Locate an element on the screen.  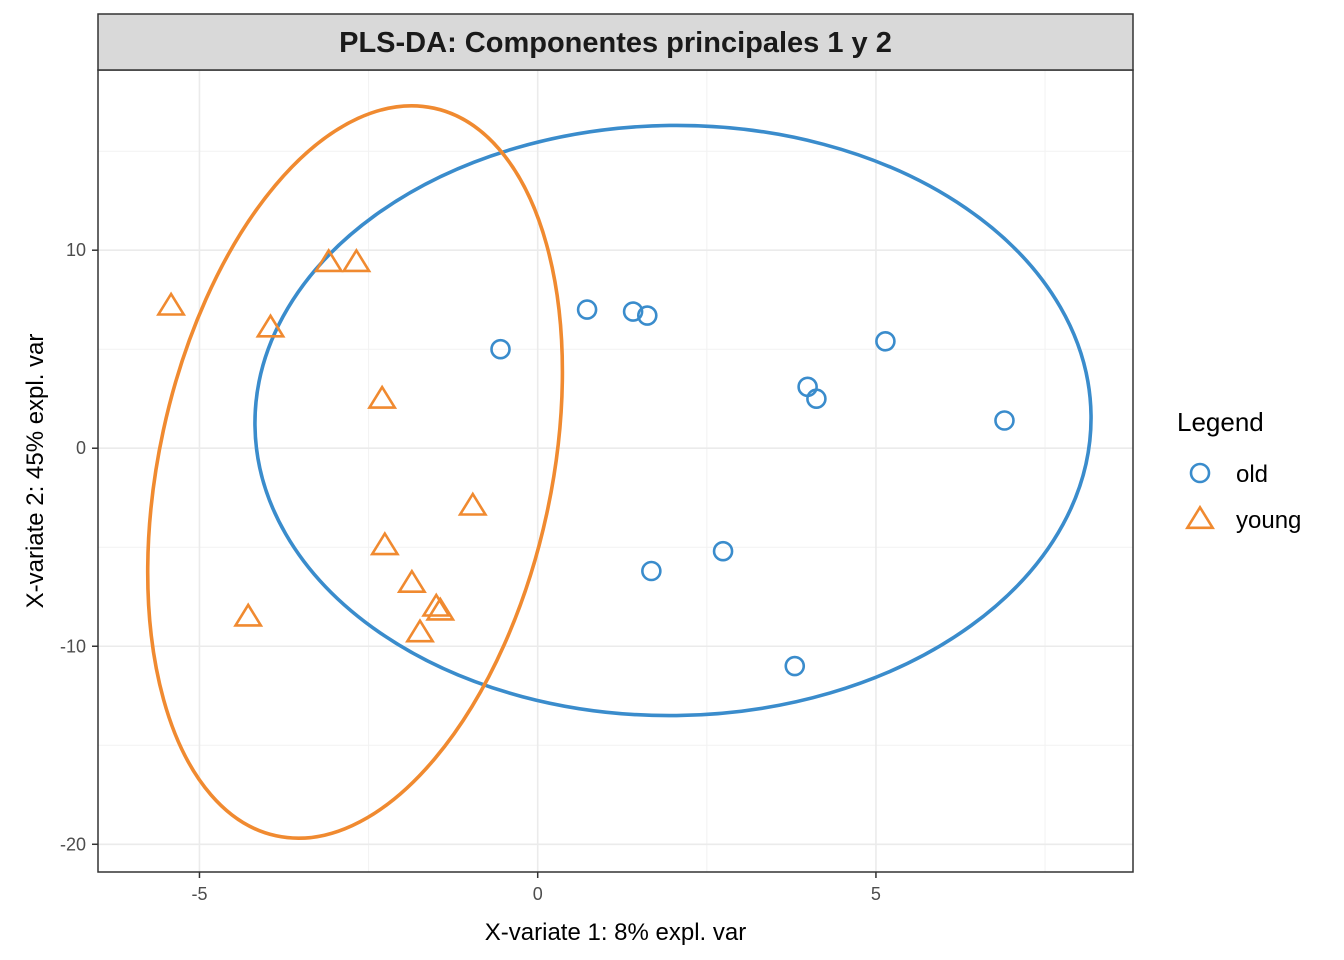
title-strip-background is located at coordinates (615, 42).